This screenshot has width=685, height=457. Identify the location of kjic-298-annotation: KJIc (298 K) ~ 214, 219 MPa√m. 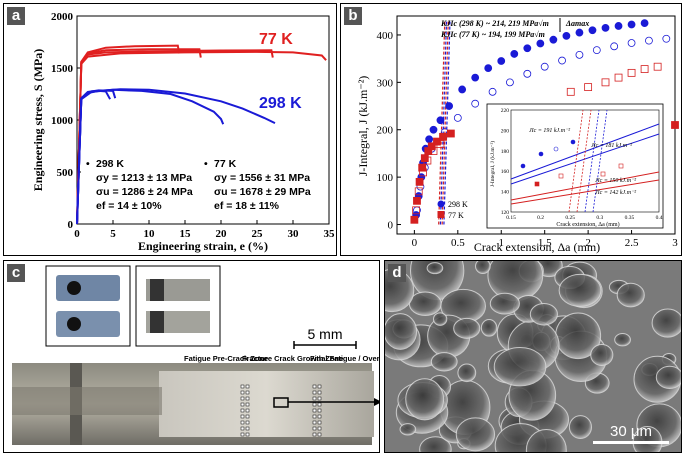
(494, 23).